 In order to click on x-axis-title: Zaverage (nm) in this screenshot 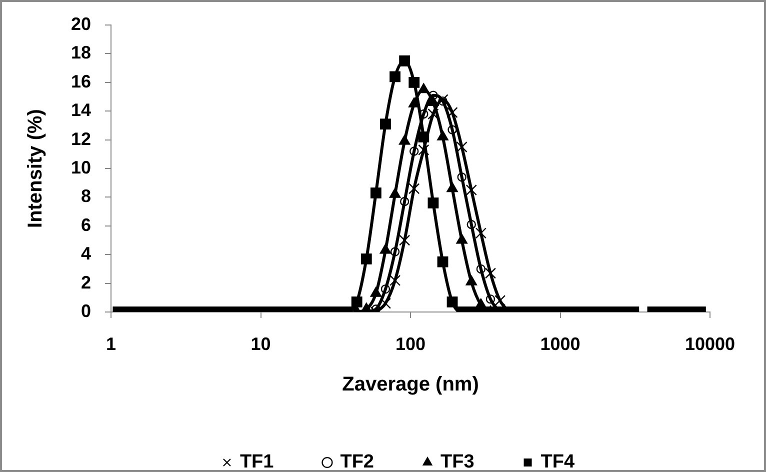, I will do `click(410, 385)`.